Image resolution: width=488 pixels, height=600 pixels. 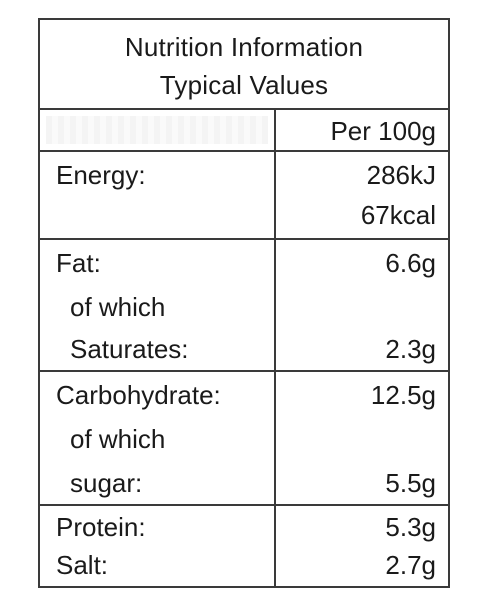 I want to click on nutrient-label-fat: Fat:, so click(x=78, y=263).